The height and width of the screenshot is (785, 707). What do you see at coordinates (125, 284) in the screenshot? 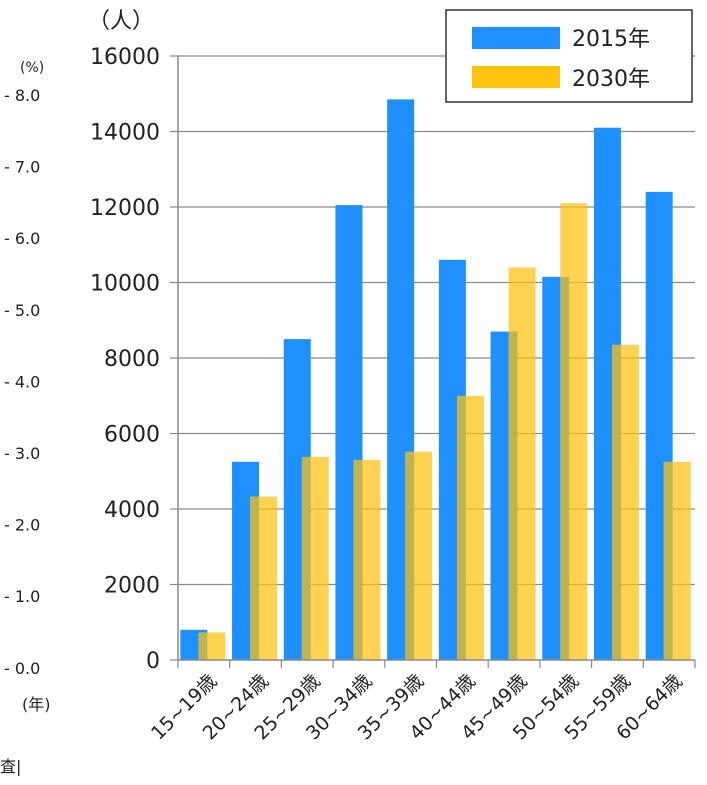
I see `y-tick-label: 10000` at bounding box center [125, 284].